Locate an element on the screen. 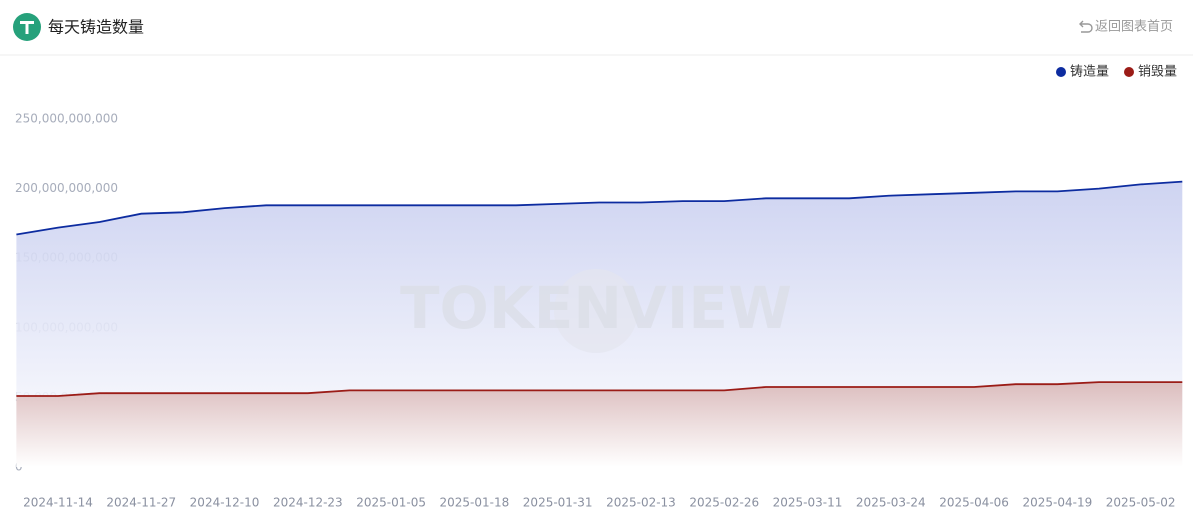 Image resolution: width=1193 pixels, height=525 pixels. x-tick-label: 2025-02-26 is located at coordinates (724, 503).